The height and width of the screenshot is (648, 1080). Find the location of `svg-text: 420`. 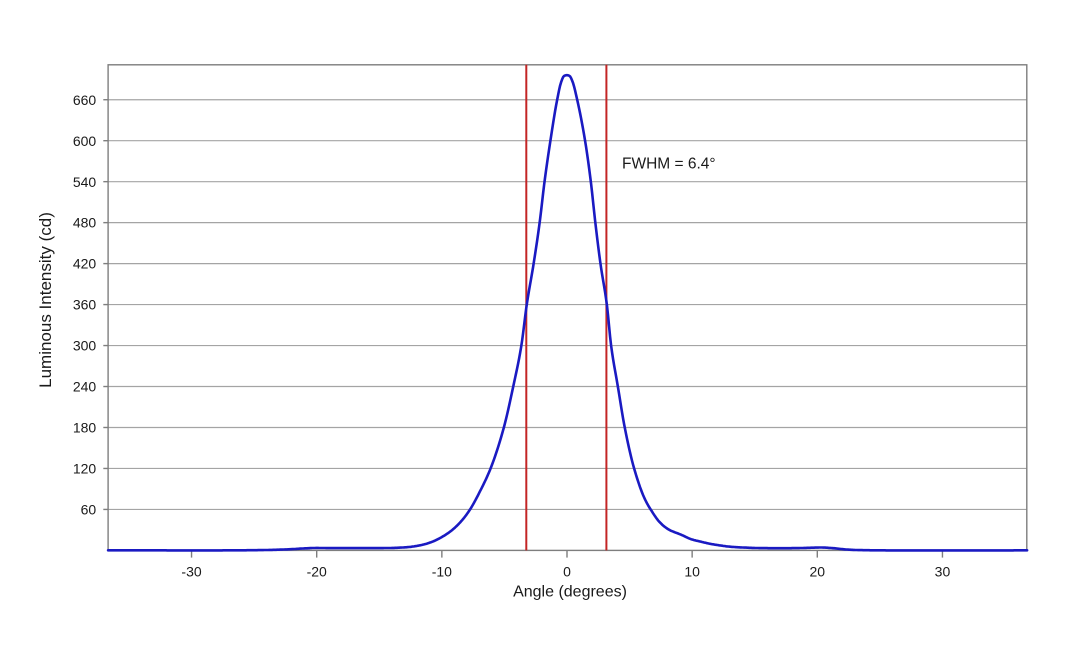

svg-text: 420 is located at coordinates (85, 264).